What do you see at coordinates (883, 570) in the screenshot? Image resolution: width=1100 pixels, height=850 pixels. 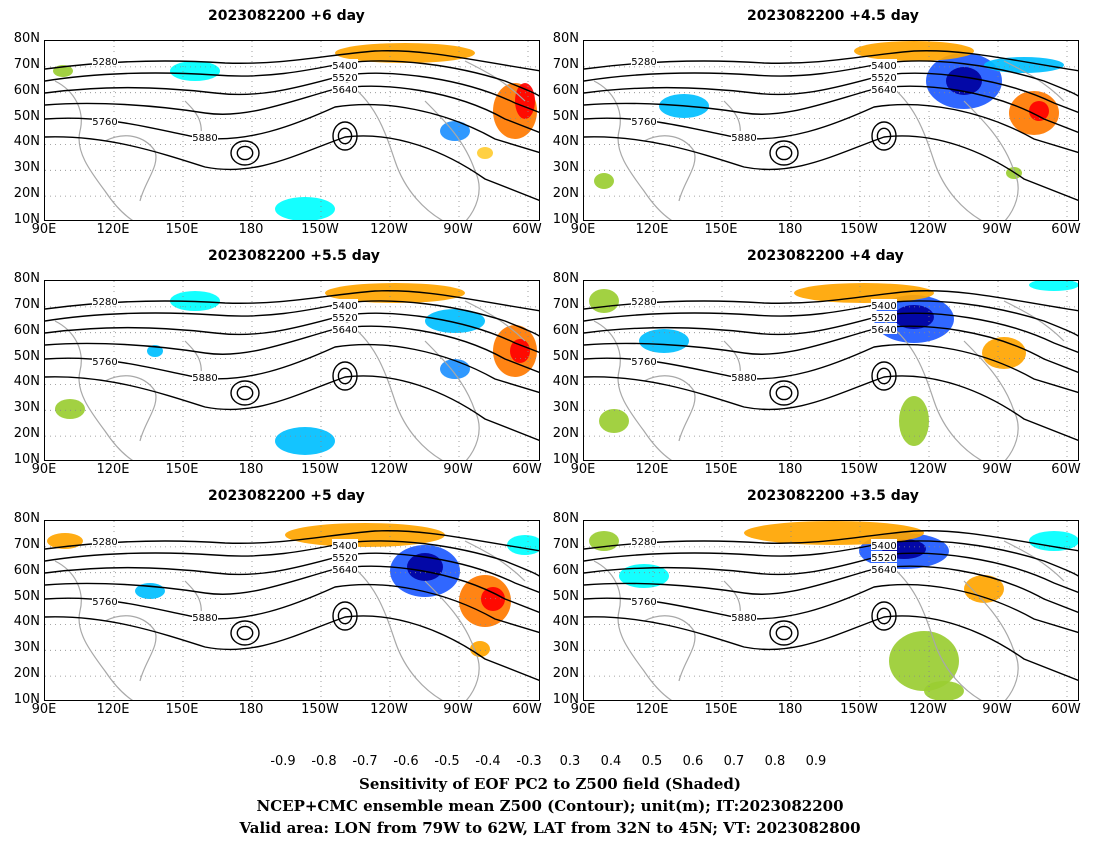 I see `contour-label: 5640` at bounding box center [883, 570].